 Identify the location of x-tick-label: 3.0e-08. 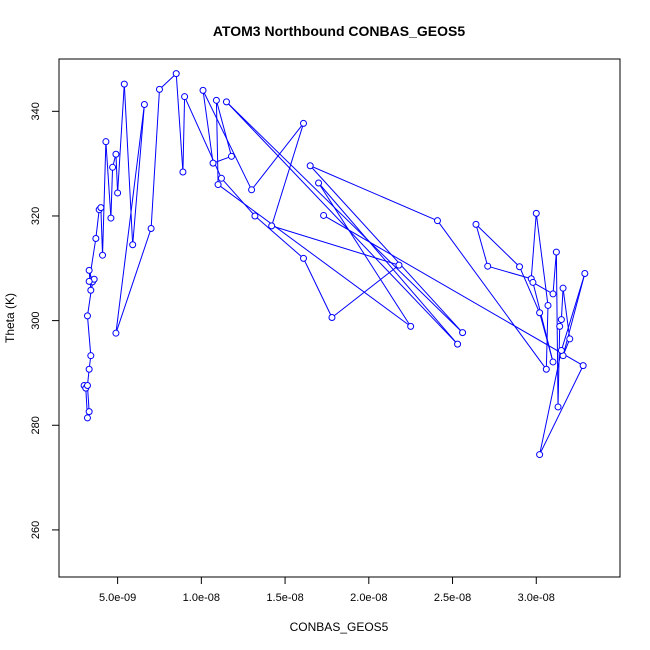
(536, 598).